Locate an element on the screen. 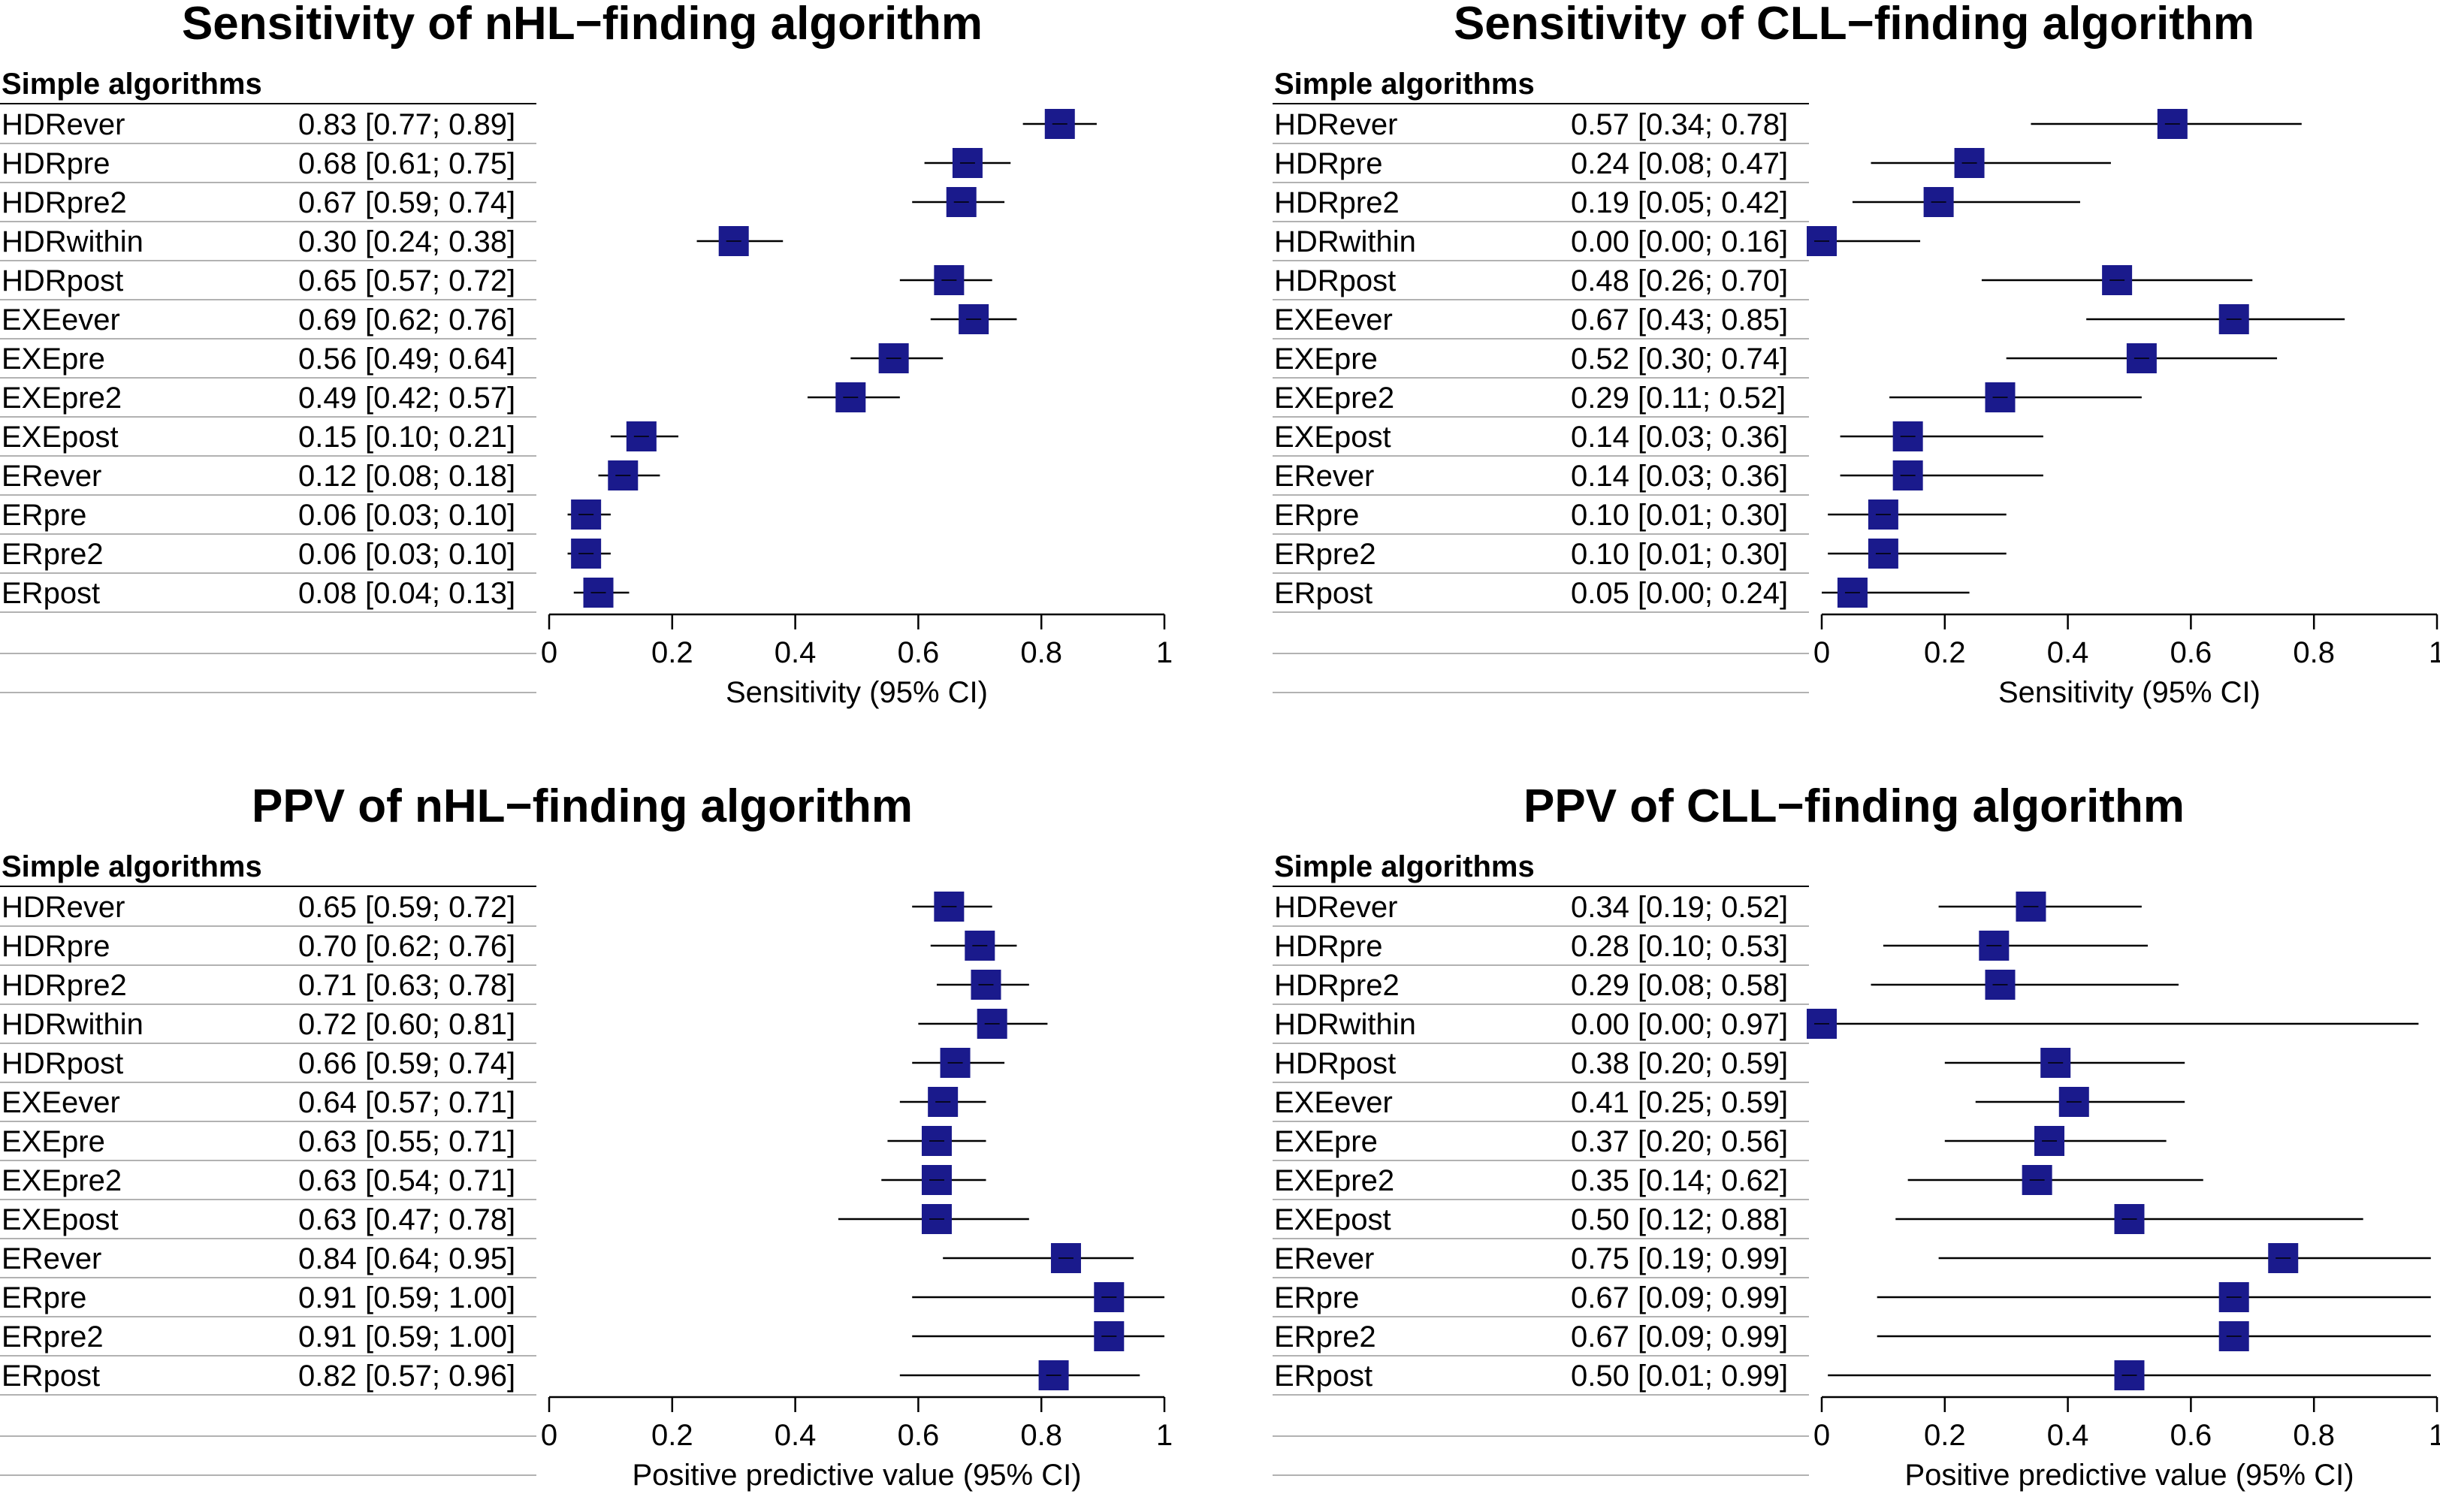 The width and height of the screenshot is (2440, 1512). row-estimate-text: 0.67 [0.43; 0.85] is located at coordinates (1680, 320).